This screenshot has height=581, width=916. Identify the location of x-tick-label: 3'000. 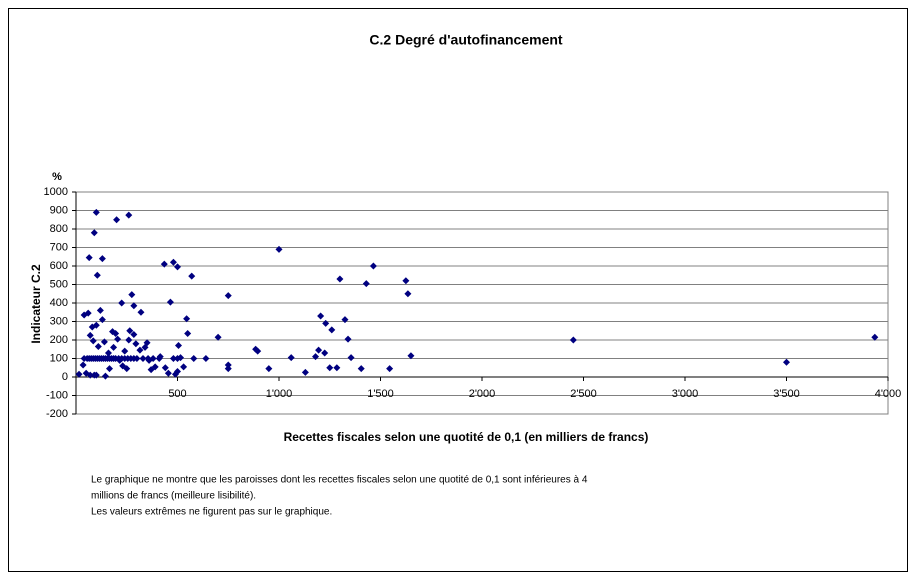
(685, 394).